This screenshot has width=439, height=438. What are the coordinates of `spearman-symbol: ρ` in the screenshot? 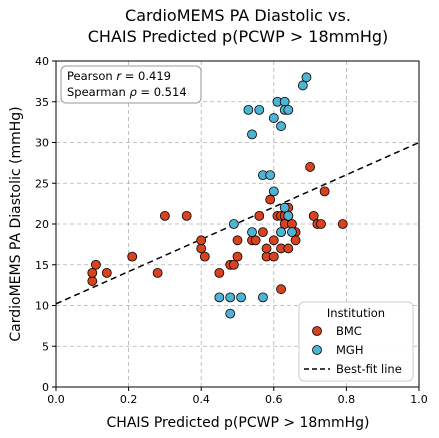 It's located at (133, 92).